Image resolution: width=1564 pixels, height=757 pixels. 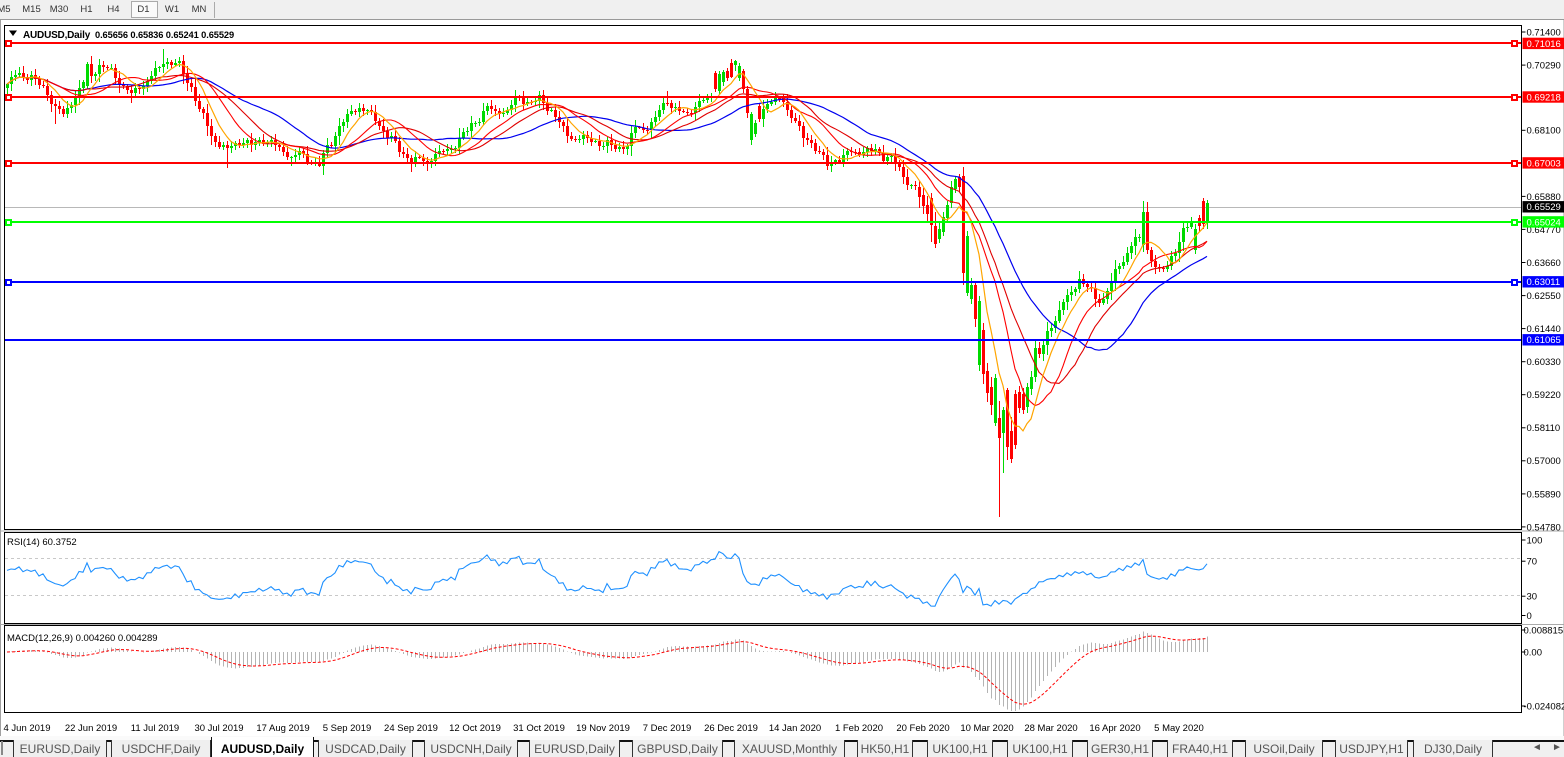 I want to click on svg-text: 0.54780, so click(x=1544, y=527).